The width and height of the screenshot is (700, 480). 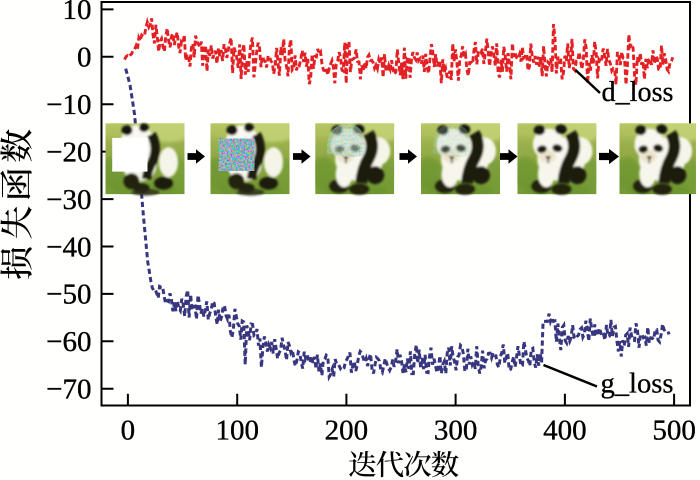 I want to click on svg-text: 300, so click(x=456, y=431).